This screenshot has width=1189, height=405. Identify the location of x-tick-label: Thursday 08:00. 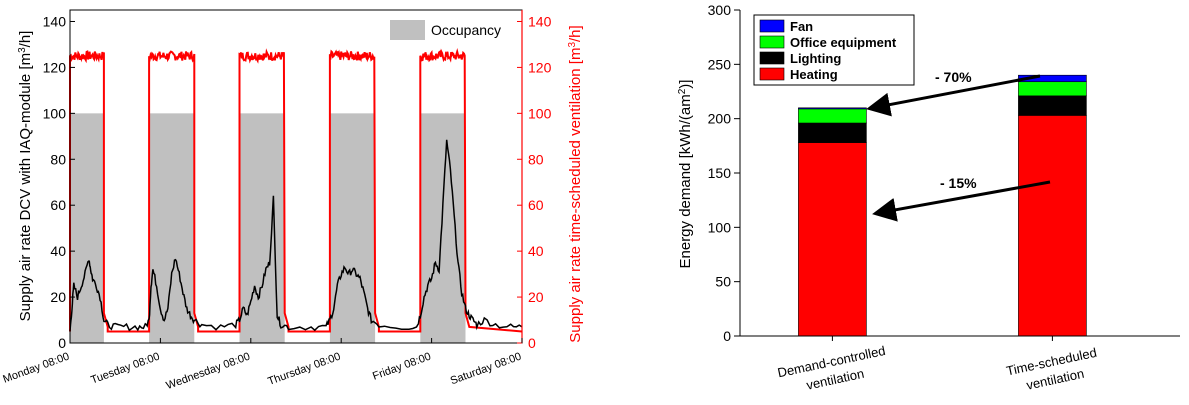
(304, 369).